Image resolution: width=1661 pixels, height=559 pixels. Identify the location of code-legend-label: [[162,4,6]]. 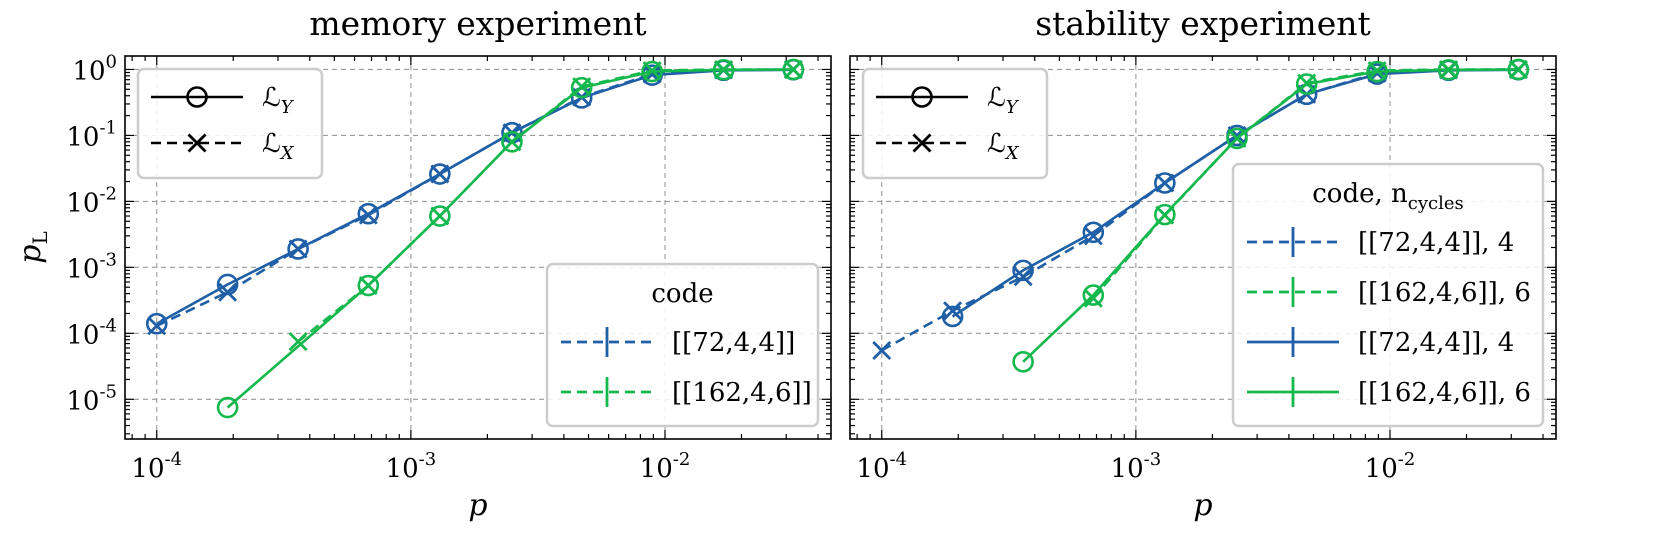
(742, 393).